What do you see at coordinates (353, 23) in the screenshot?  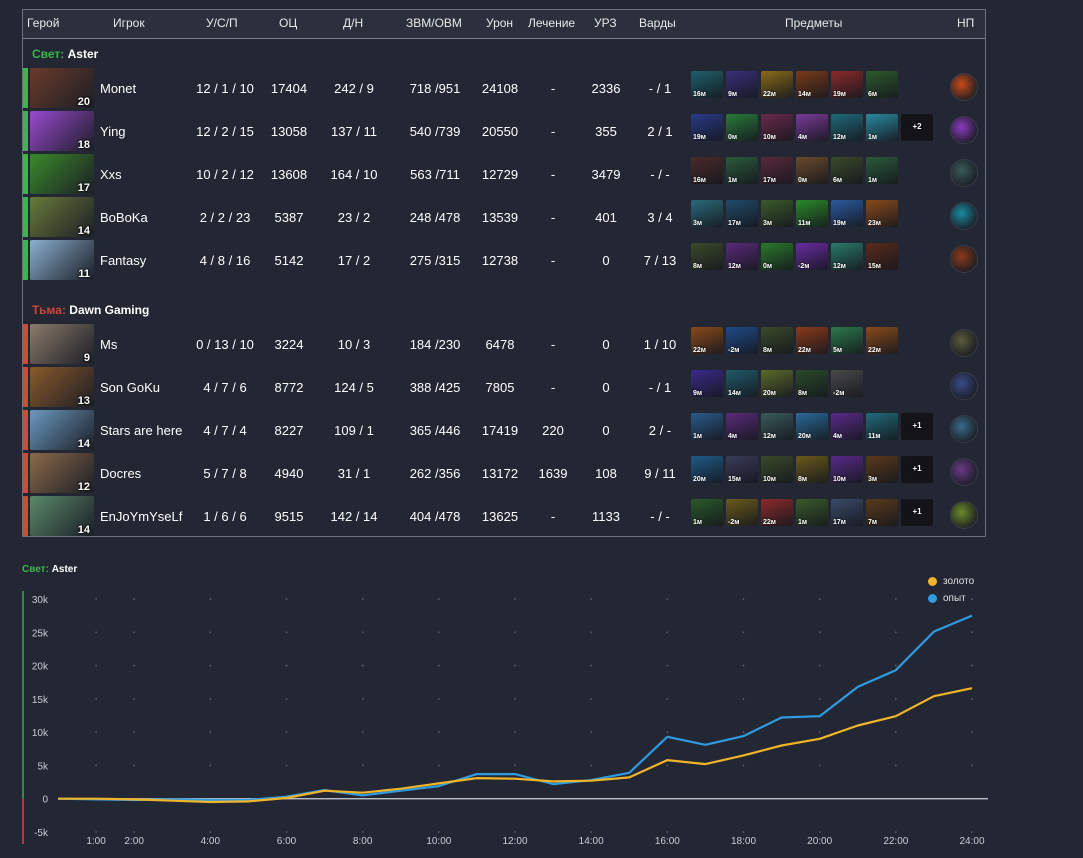 I see `header-lasthits-denies: Д/Н` at bounding box center [353, 23].